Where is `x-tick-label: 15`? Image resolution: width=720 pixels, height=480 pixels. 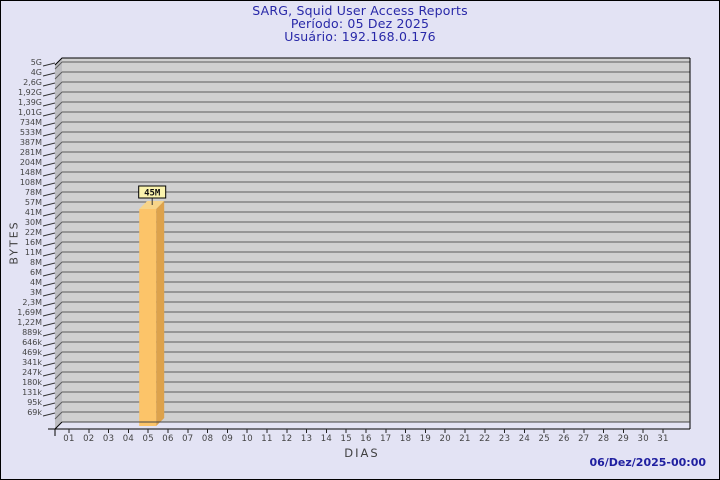 x-tick-label: 15 is located at coordinates (345, 439).